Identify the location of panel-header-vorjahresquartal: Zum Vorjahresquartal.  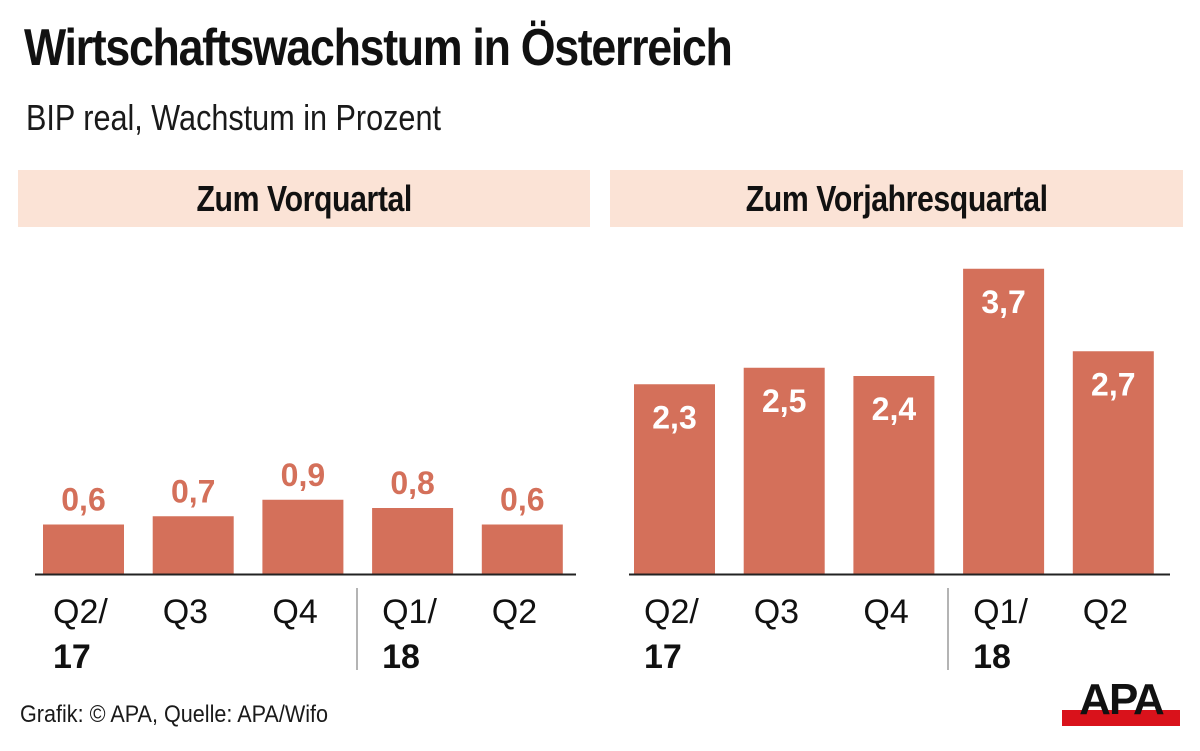
(896, 198).